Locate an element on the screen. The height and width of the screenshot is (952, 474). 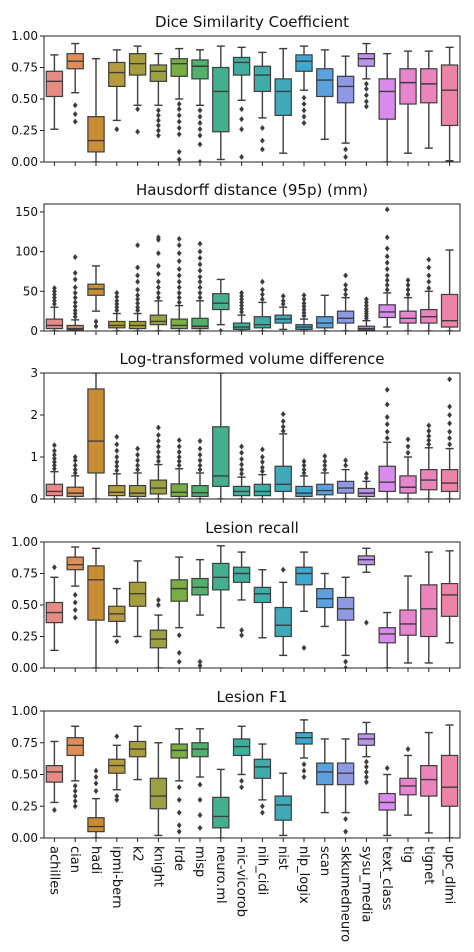
x-tick-label-hadi: hadi is located at coordinates (95, 860).